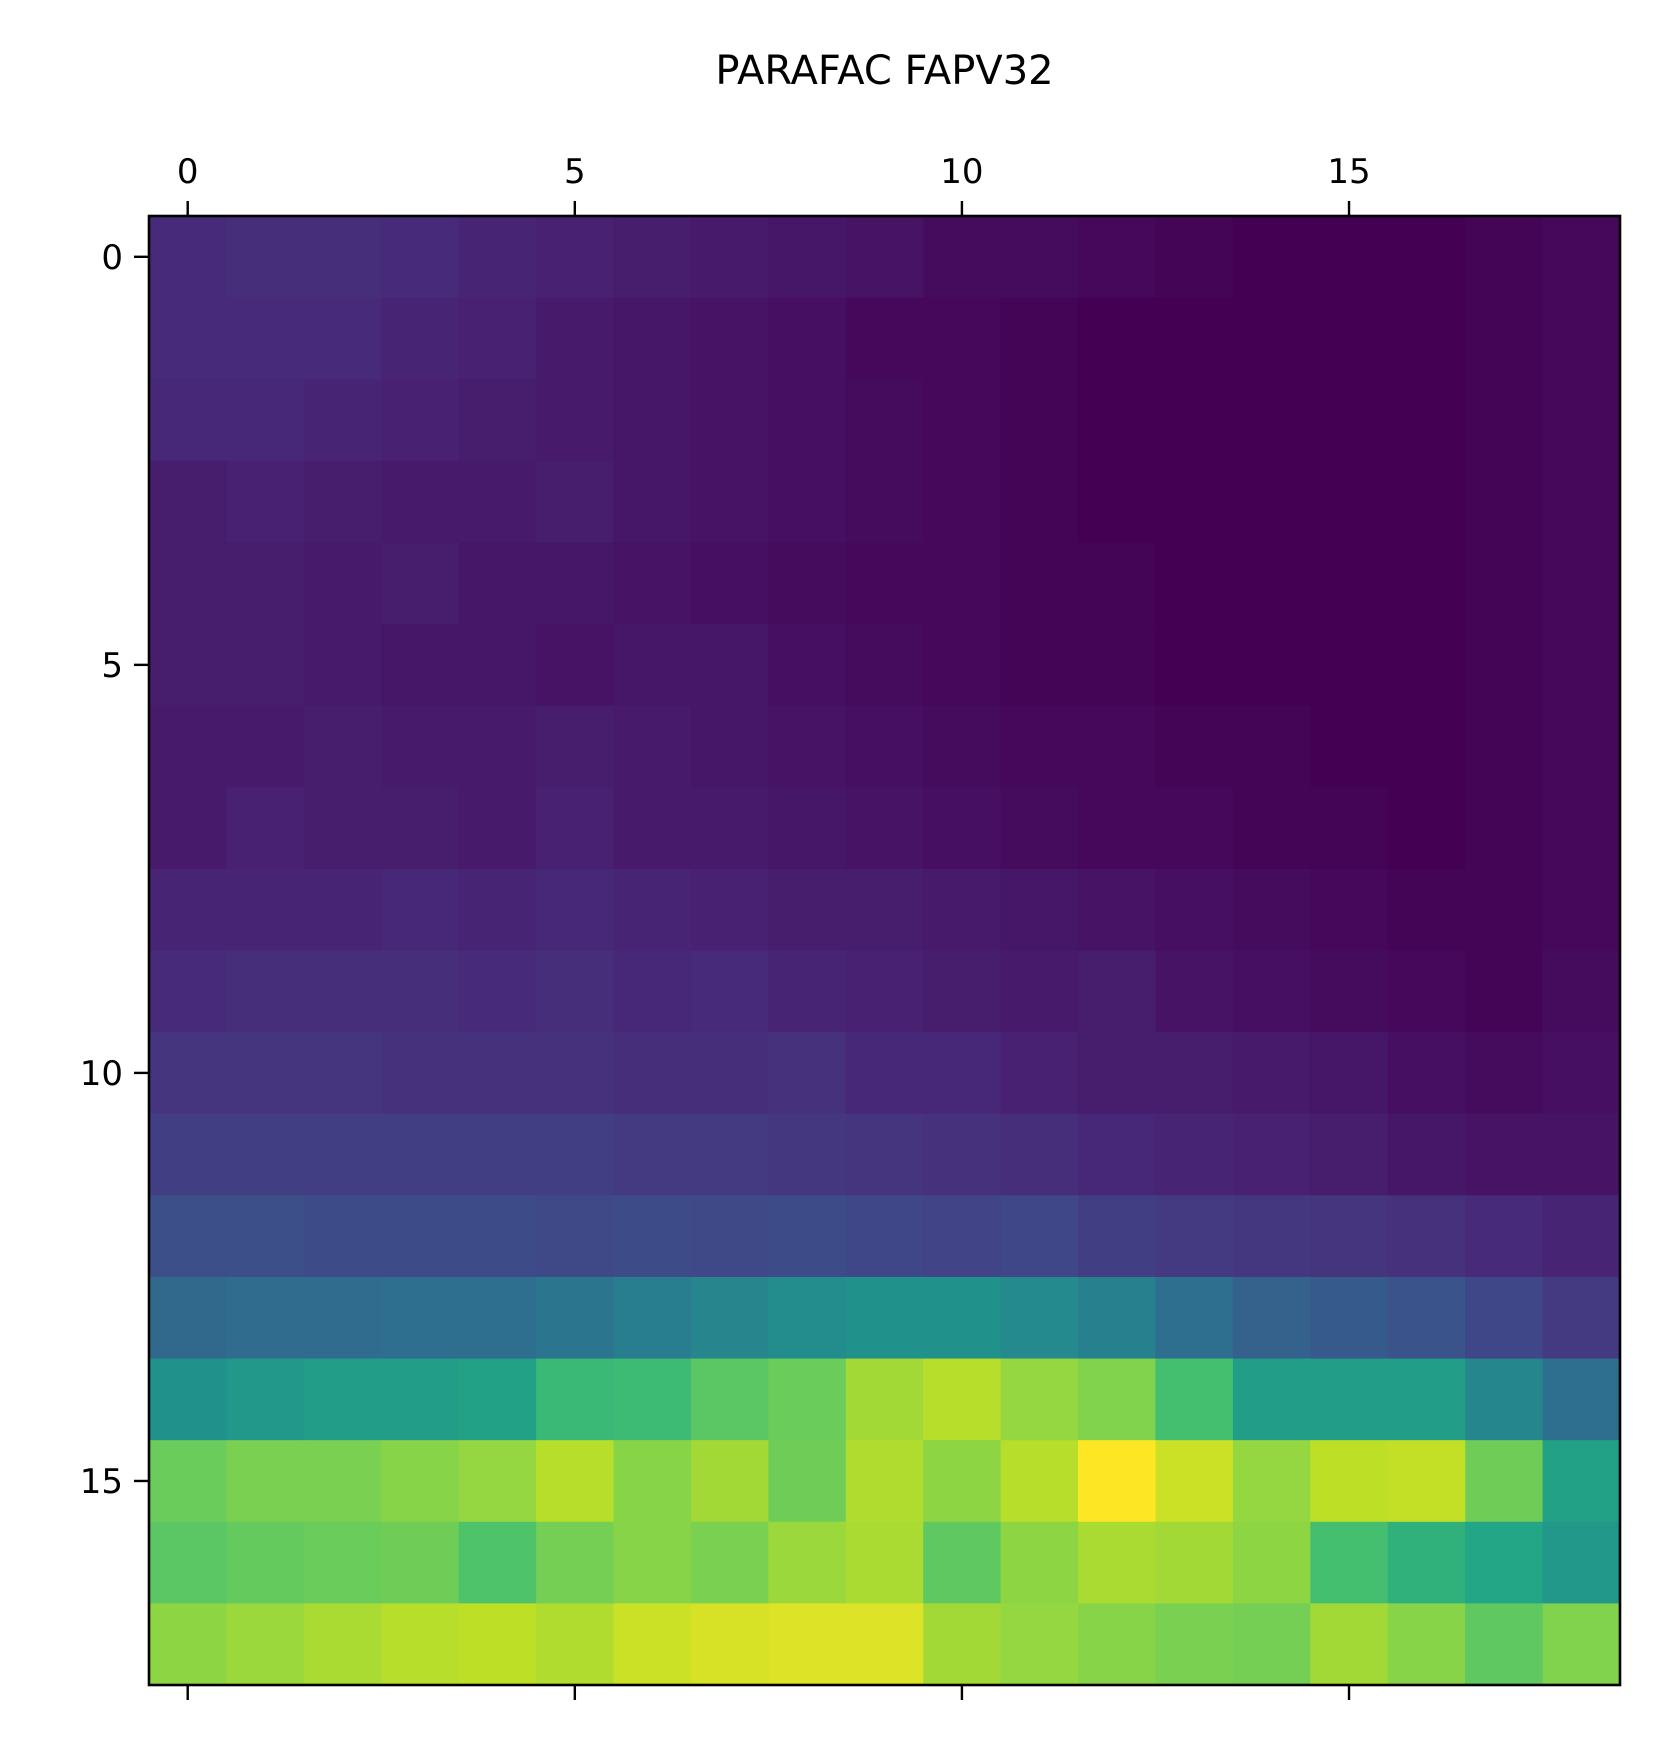 This screenshot has width=1667, height=1756. I want to click on y-tick-label: 10, so click(101, 1074).